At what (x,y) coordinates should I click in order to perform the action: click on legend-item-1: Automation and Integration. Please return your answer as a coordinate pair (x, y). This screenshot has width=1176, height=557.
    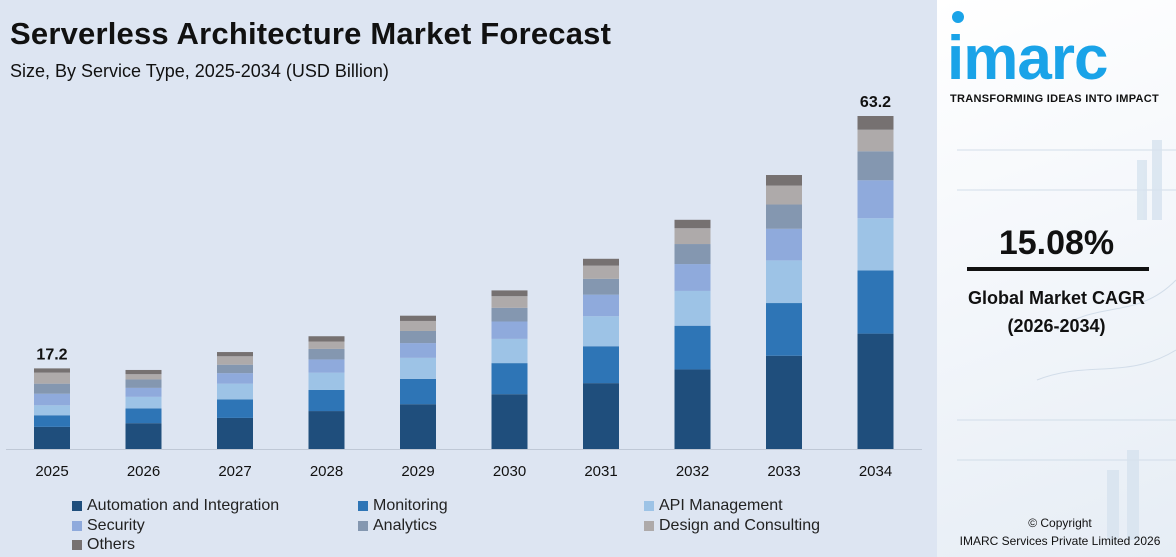
    Looking at the image, I should click on (175, 506).